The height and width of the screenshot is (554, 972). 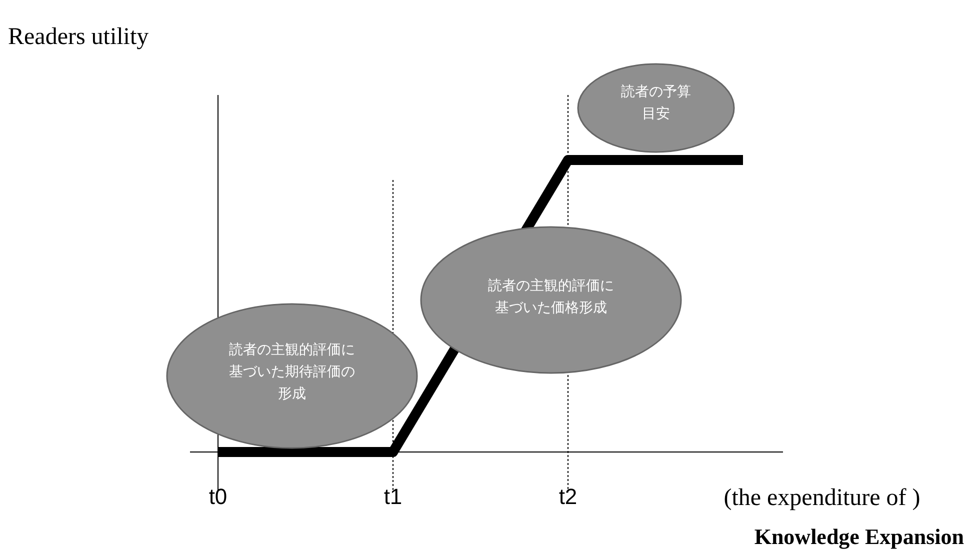 What do you see at coordinates (656, 103) in the screenshot?
I see `text: 読者の予算目安` at bounding box center [656, 103].